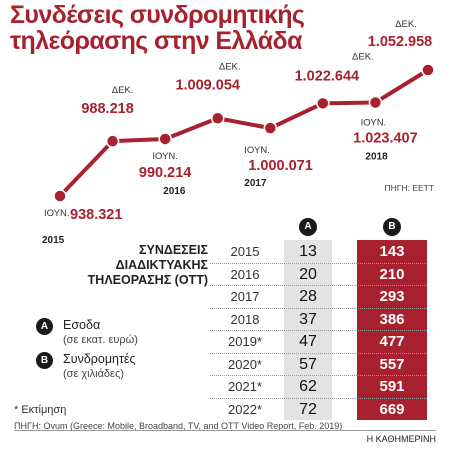 The height and width of the screenshot is (450, 450). What do you see at coordinates (318, 297) in the screenshot?
I see `table-row: 2017 28 293` at bounding box center [318, 297].